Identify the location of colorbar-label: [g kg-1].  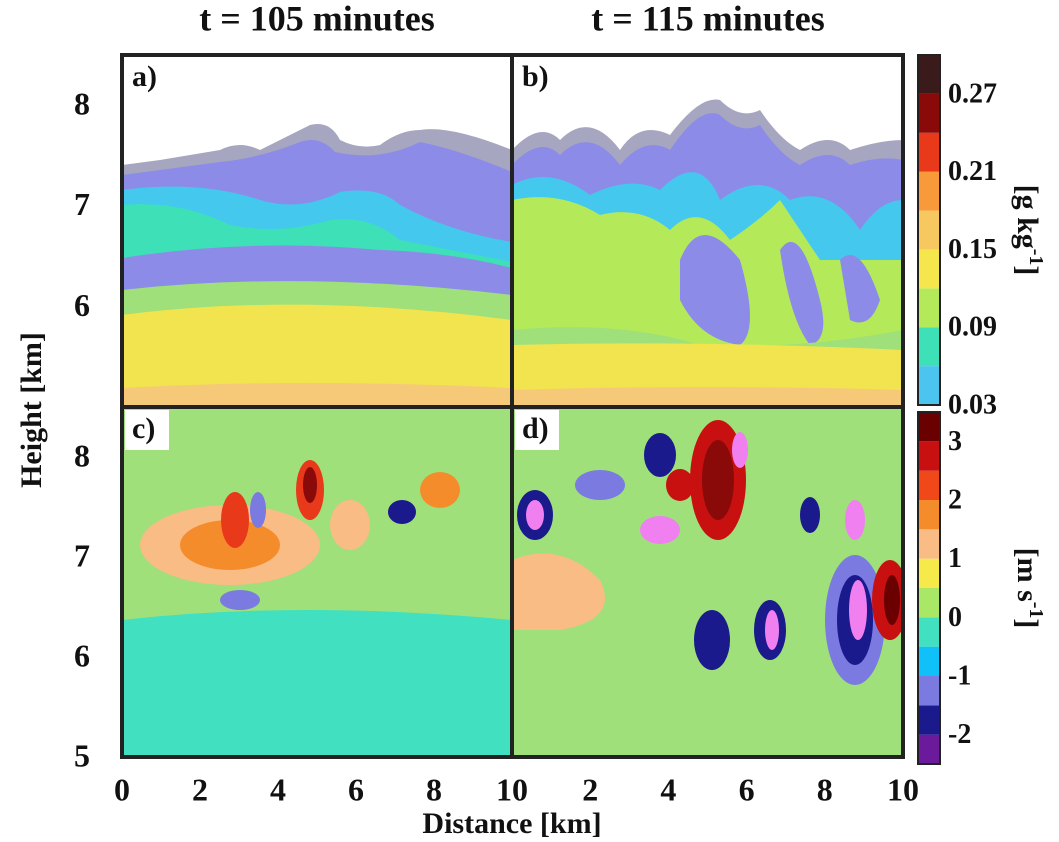
(1029, 230).